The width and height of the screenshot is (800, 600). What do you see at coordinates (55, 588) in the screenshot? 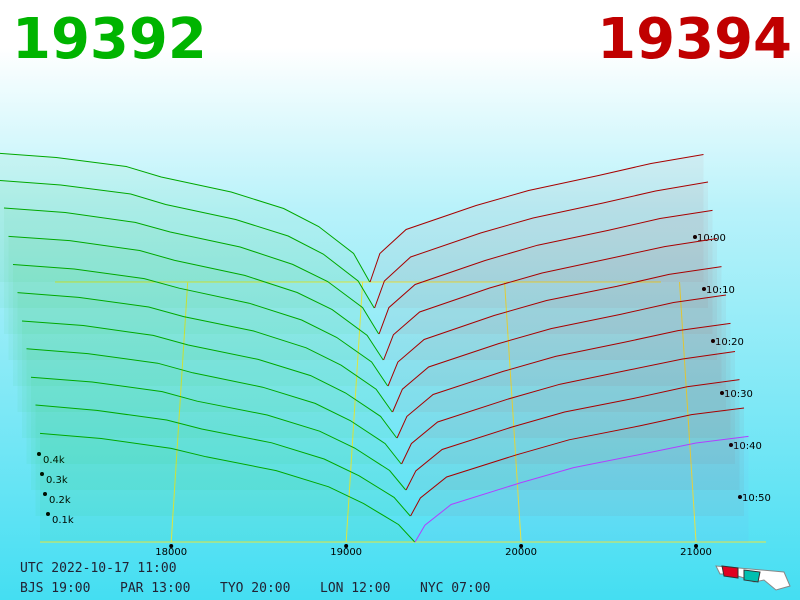
I see `clock: BJS 19:00` at bounding box center [55, 588].